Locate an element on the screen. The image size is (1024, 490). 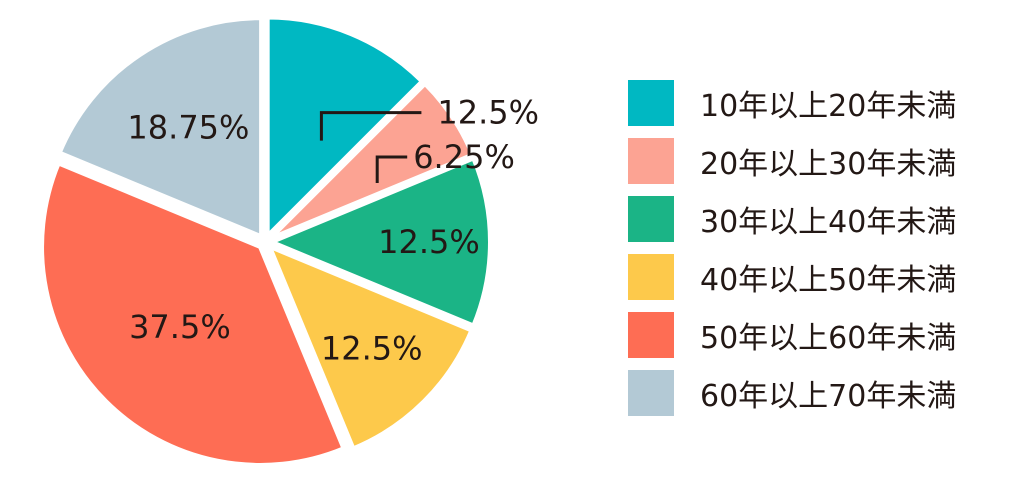
slice-label: 18.75% is located at coordinates (188, 127).